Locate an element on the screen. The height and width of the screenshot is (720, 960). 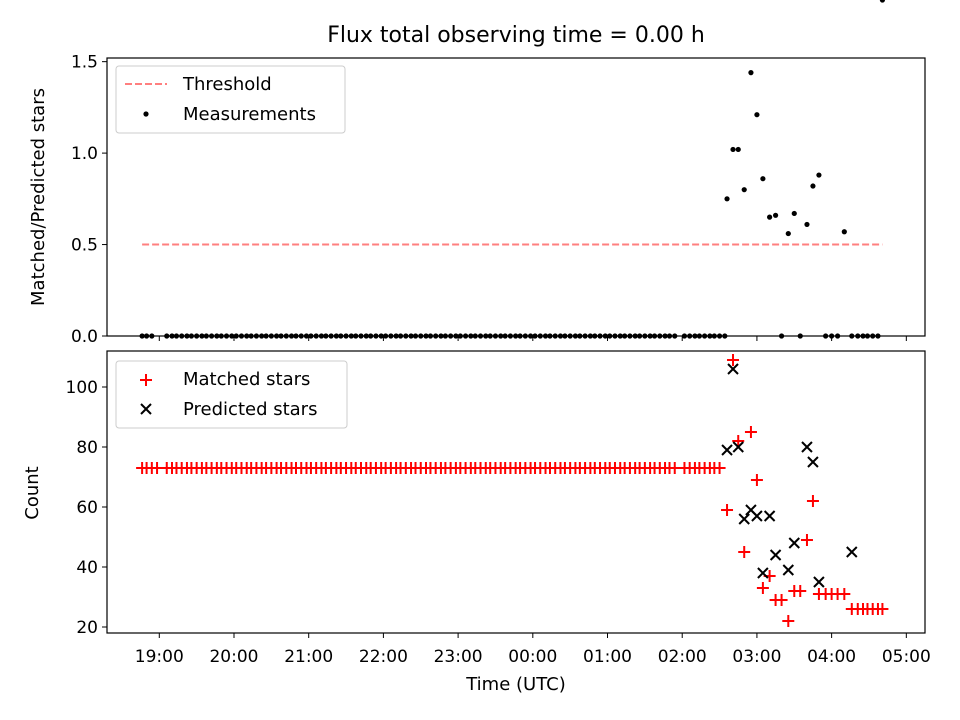
bottom-y-tick-label: 60 is located at coordinates (87, 508).